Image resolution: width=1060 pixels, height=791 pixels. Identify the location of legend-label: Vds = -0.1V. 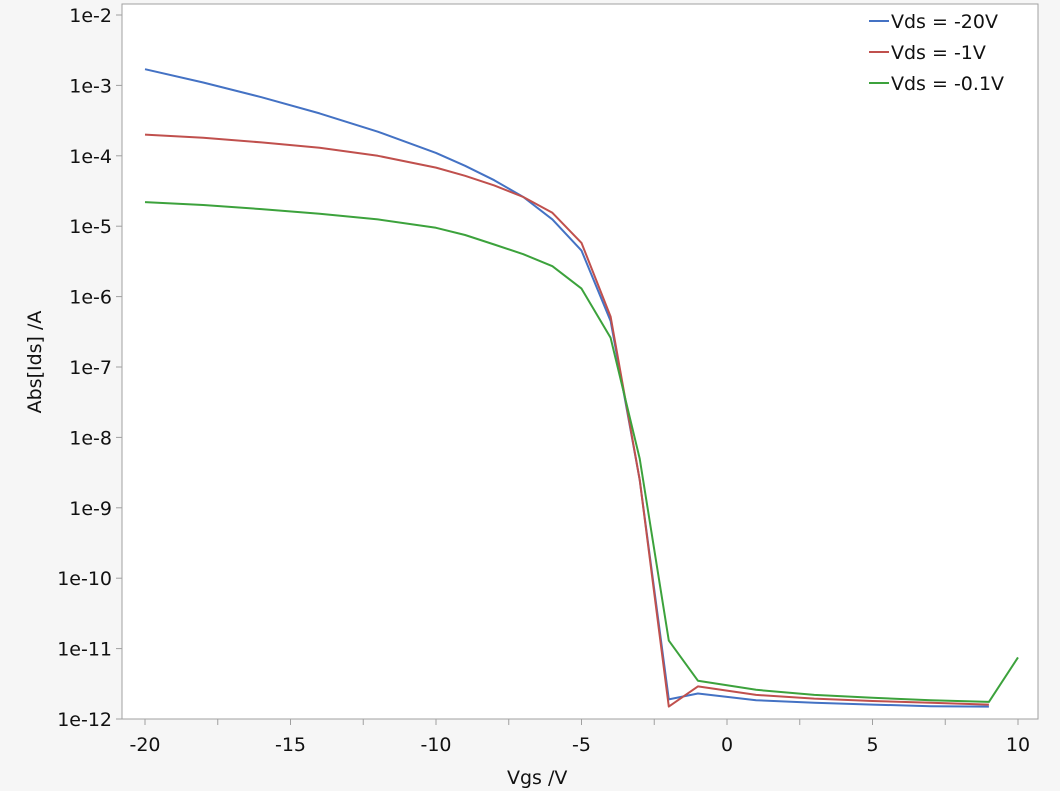
(947, 84).